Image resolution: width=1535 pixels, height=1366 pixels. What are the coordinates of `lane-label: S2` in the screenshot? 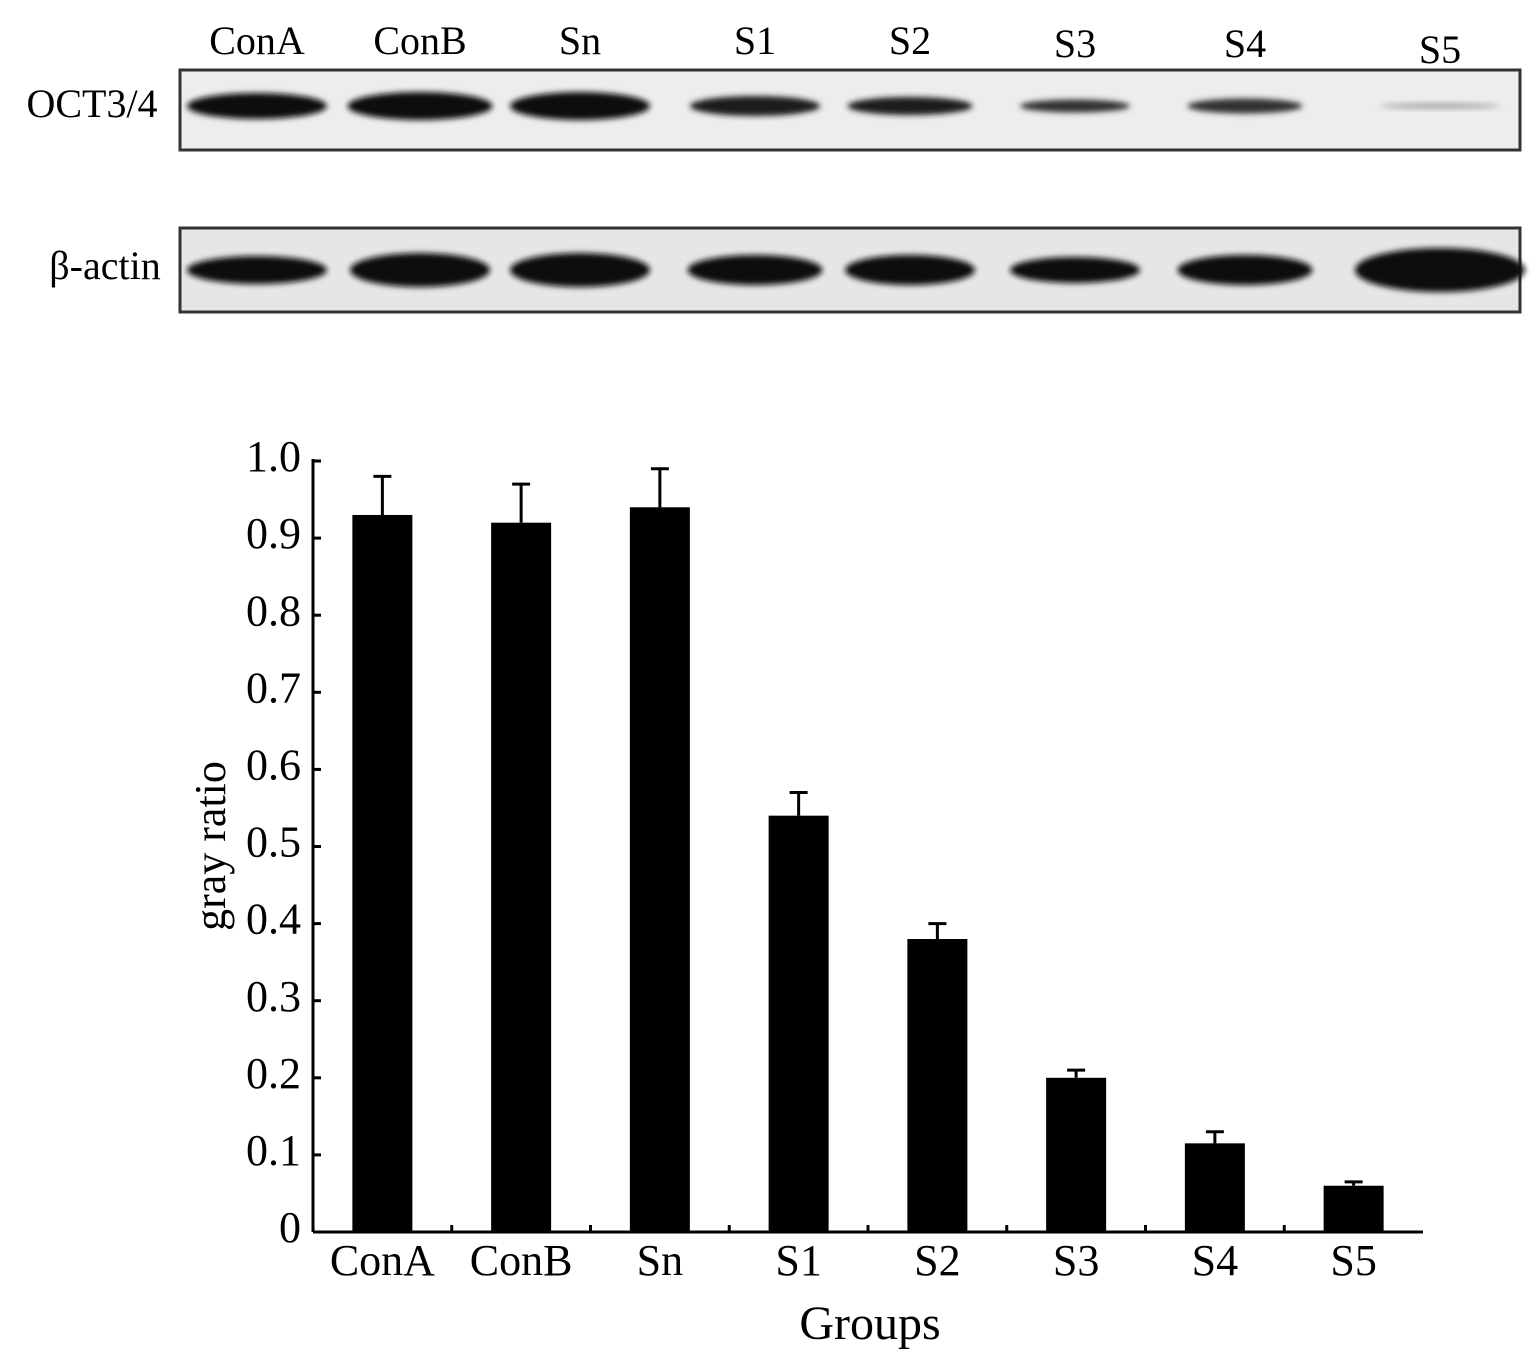 It's located at (910, 40).